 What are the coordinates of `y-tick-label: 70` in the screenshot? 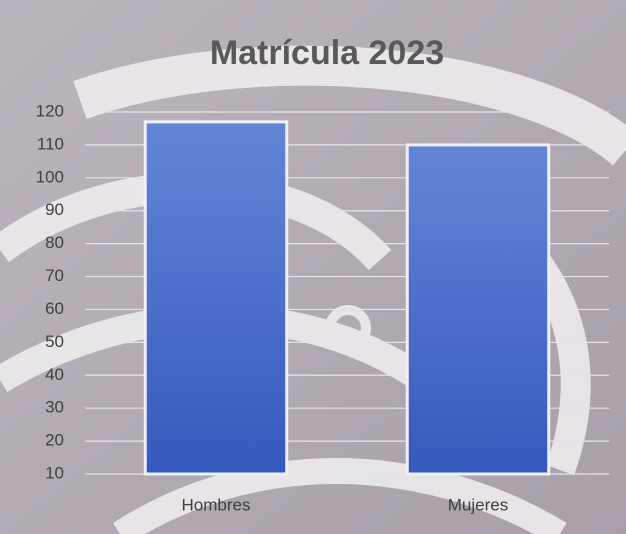 It's located at (54, 275).